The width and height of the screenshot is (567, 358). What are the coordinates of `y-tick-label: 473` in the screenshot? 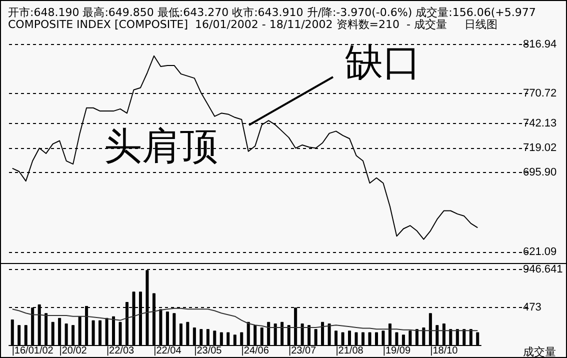 It's located at (532, 307).